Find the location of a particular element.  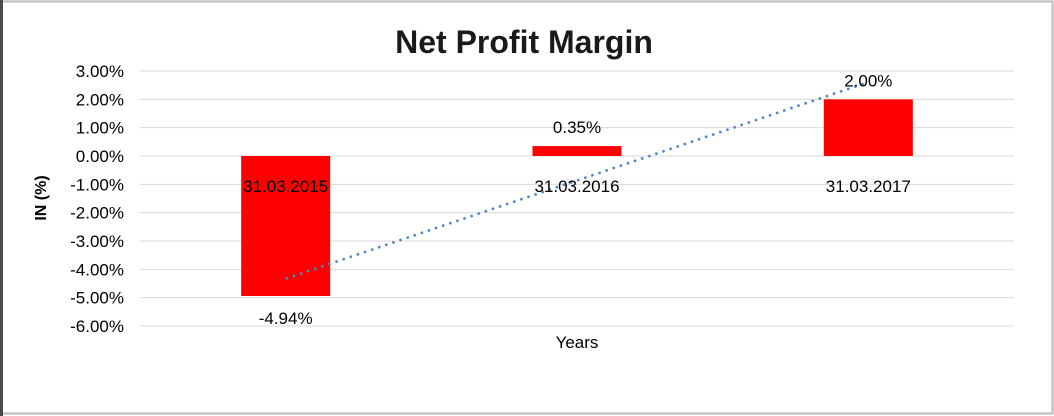

data-label: -4.94% is located at coordinates (286, 318).